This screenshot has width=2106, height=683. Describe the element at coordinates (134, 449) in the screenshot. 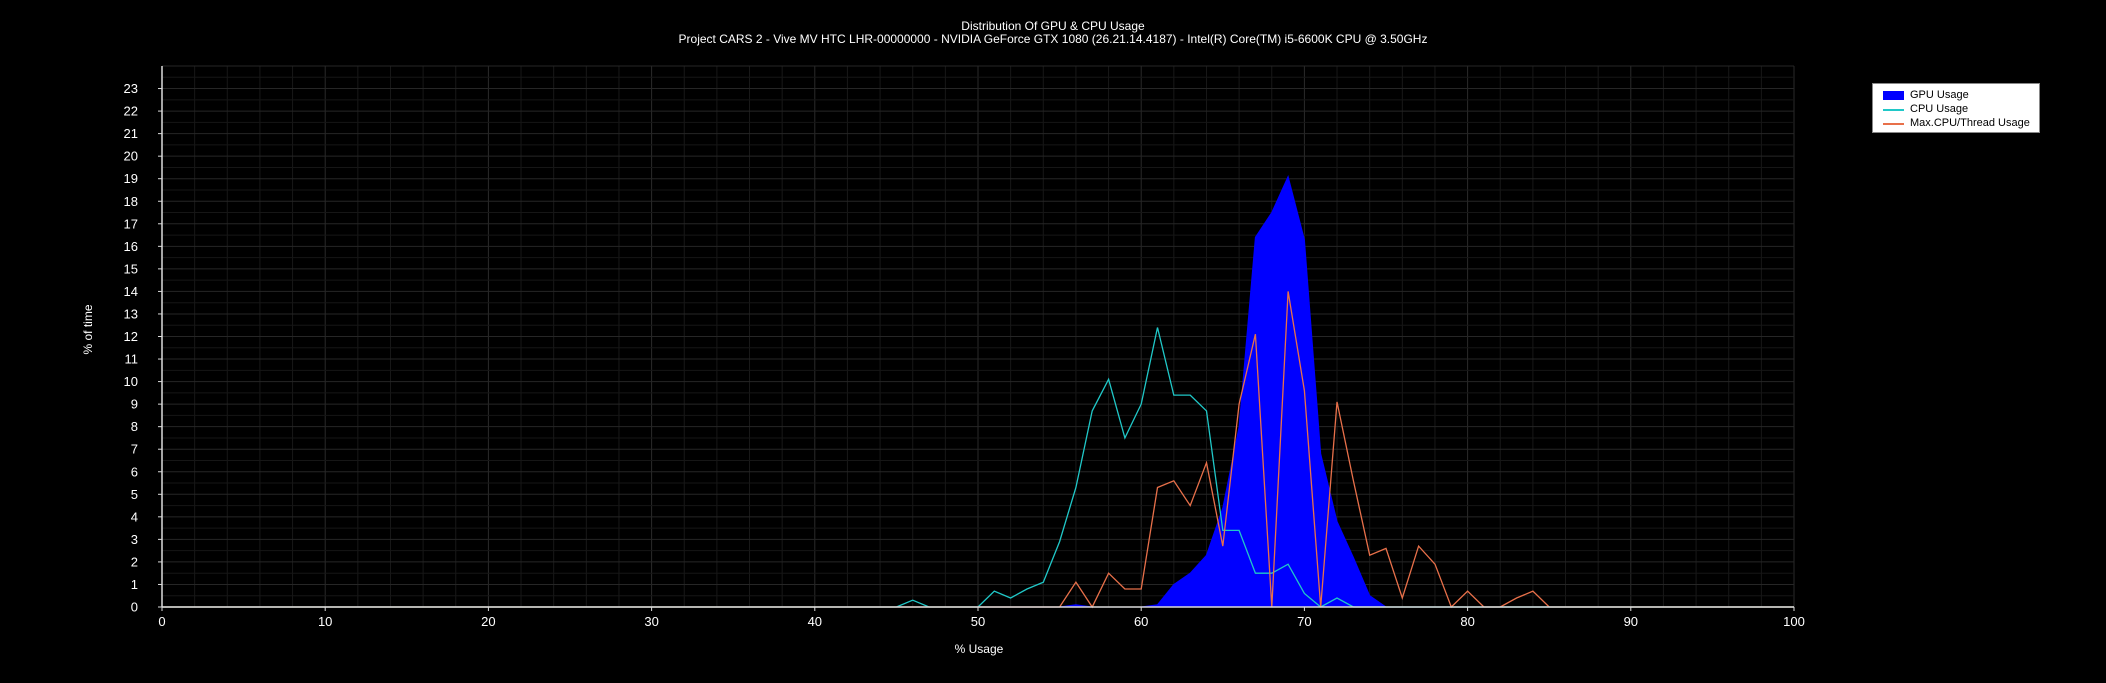

I see `y-tick-label: 7` at that location.